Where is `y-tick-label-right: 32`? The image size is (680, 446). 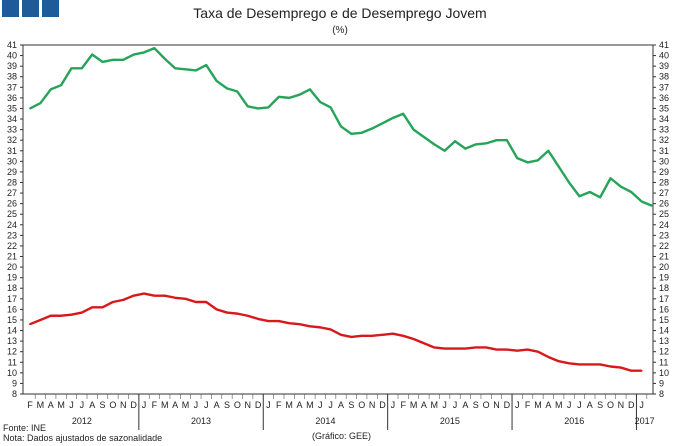
y-tick-label-right: 32 is located at coordinates (664, 140).